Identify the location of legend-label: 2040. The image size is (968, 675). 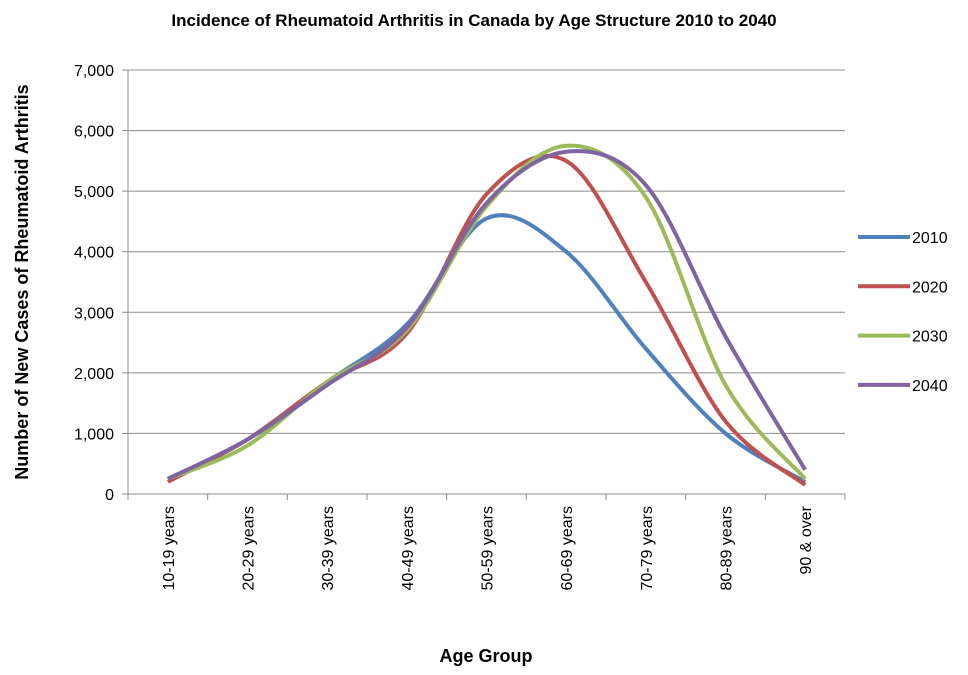
(930, 386).